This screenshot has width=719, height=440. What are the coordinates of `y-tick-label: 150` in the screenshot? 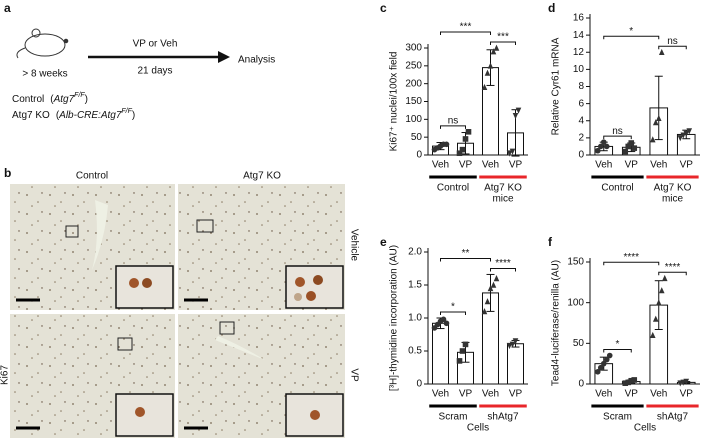 It's located at (575, 262).